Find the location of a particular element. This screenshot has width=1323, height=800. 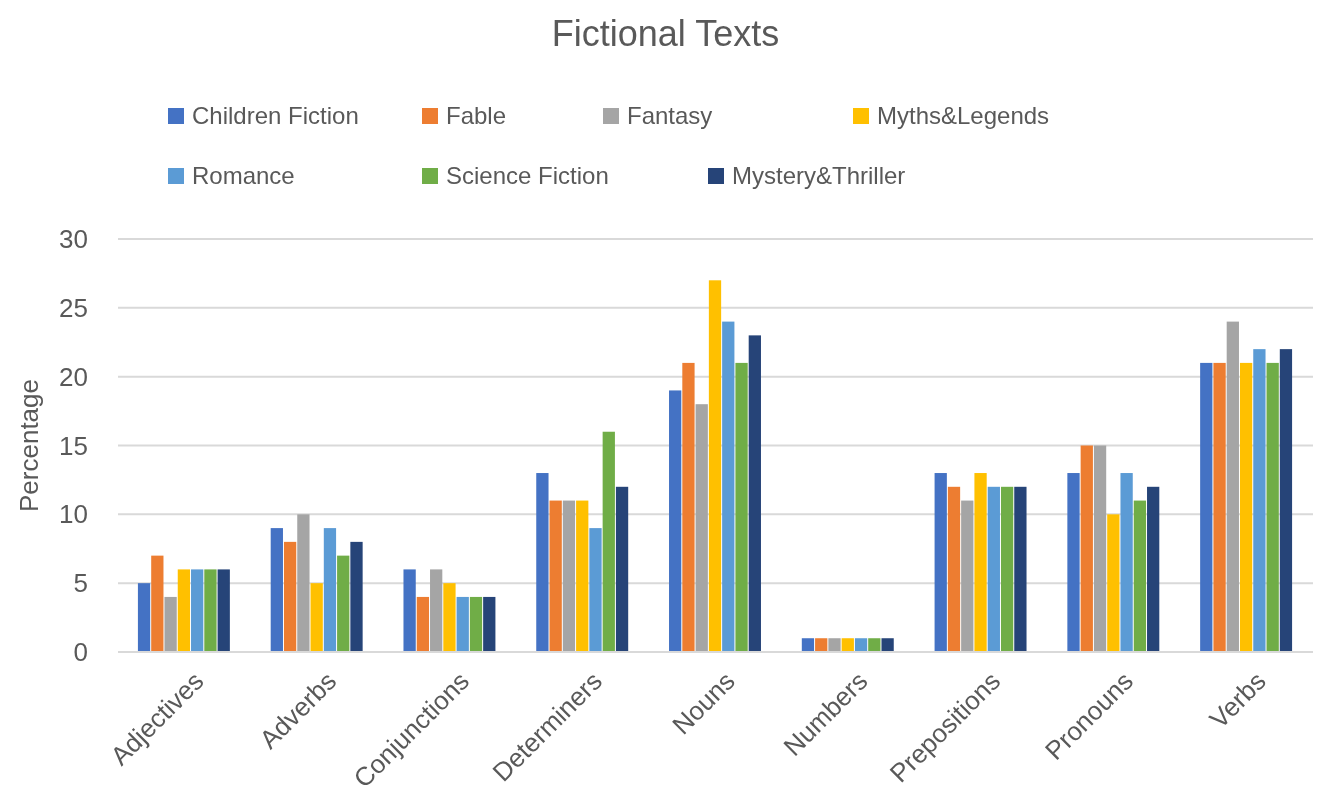

chart-title: Fictional Texts is located at coordinates (665, 33).